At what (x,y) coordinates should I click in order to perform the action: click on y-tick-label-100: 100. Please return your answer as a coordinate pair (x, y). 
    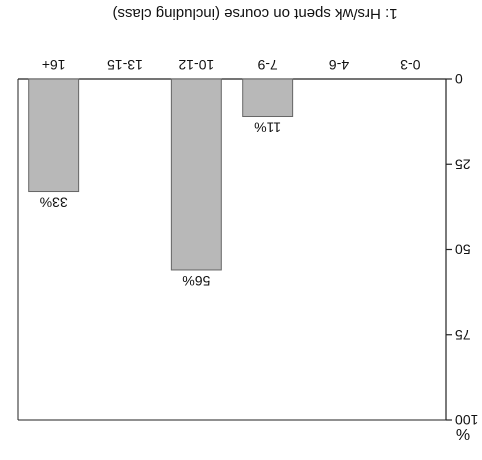
    Looking at the image, I should click on (467, 420).